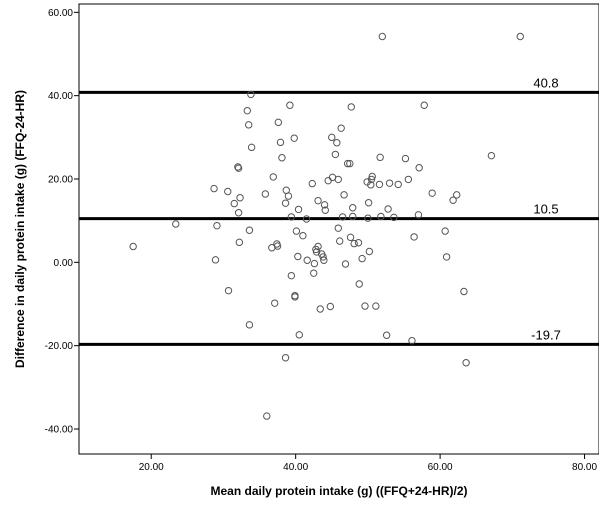  Describe the element at coordinates (440, 467) in the screenshot. I see `x-tick-label: 60.00` at that location.